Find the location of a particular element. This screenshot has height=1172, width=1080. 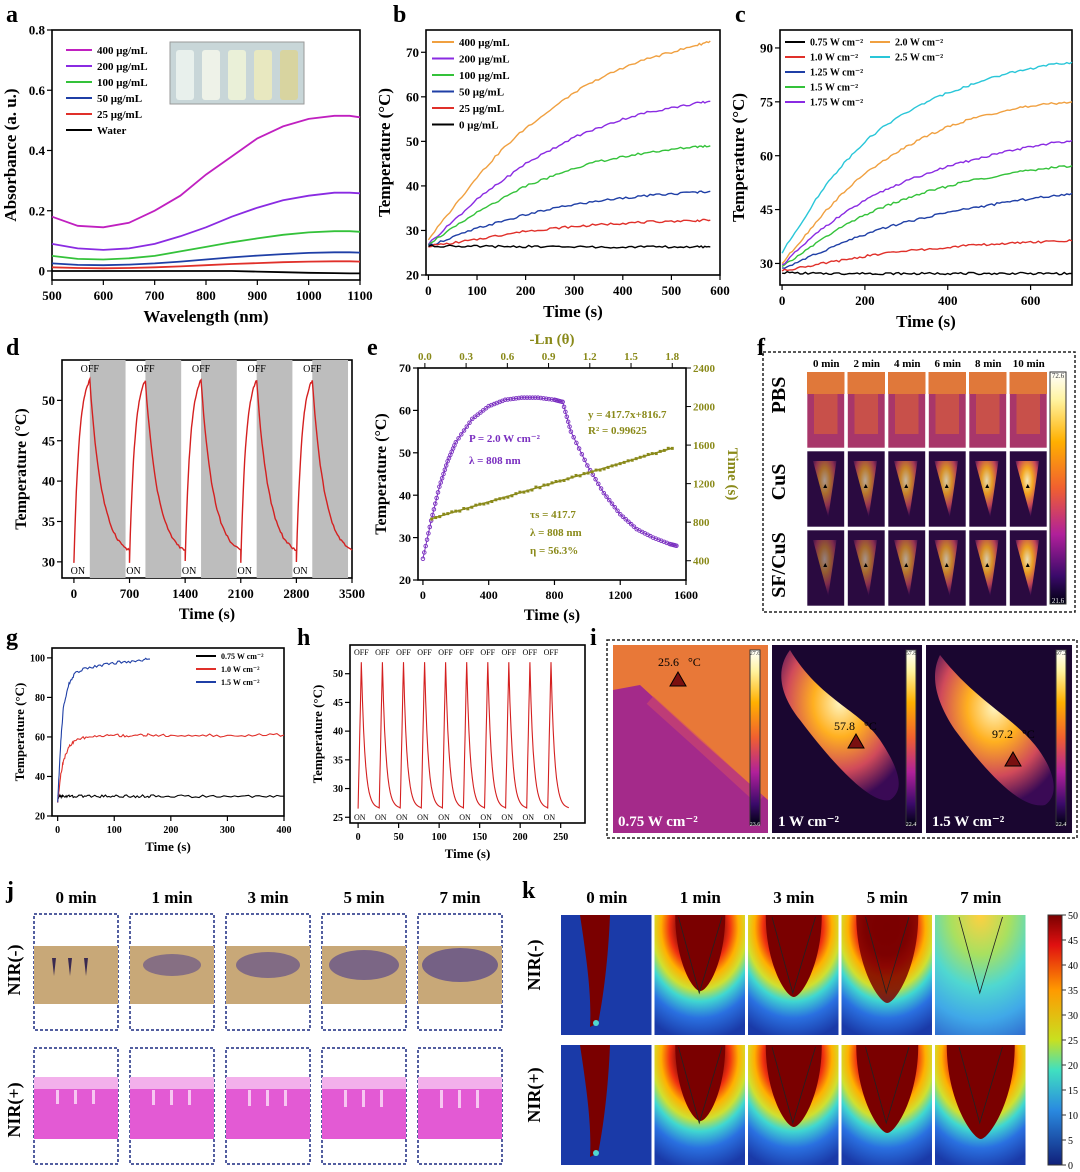

fit-point is located at coordinates (508, 497).